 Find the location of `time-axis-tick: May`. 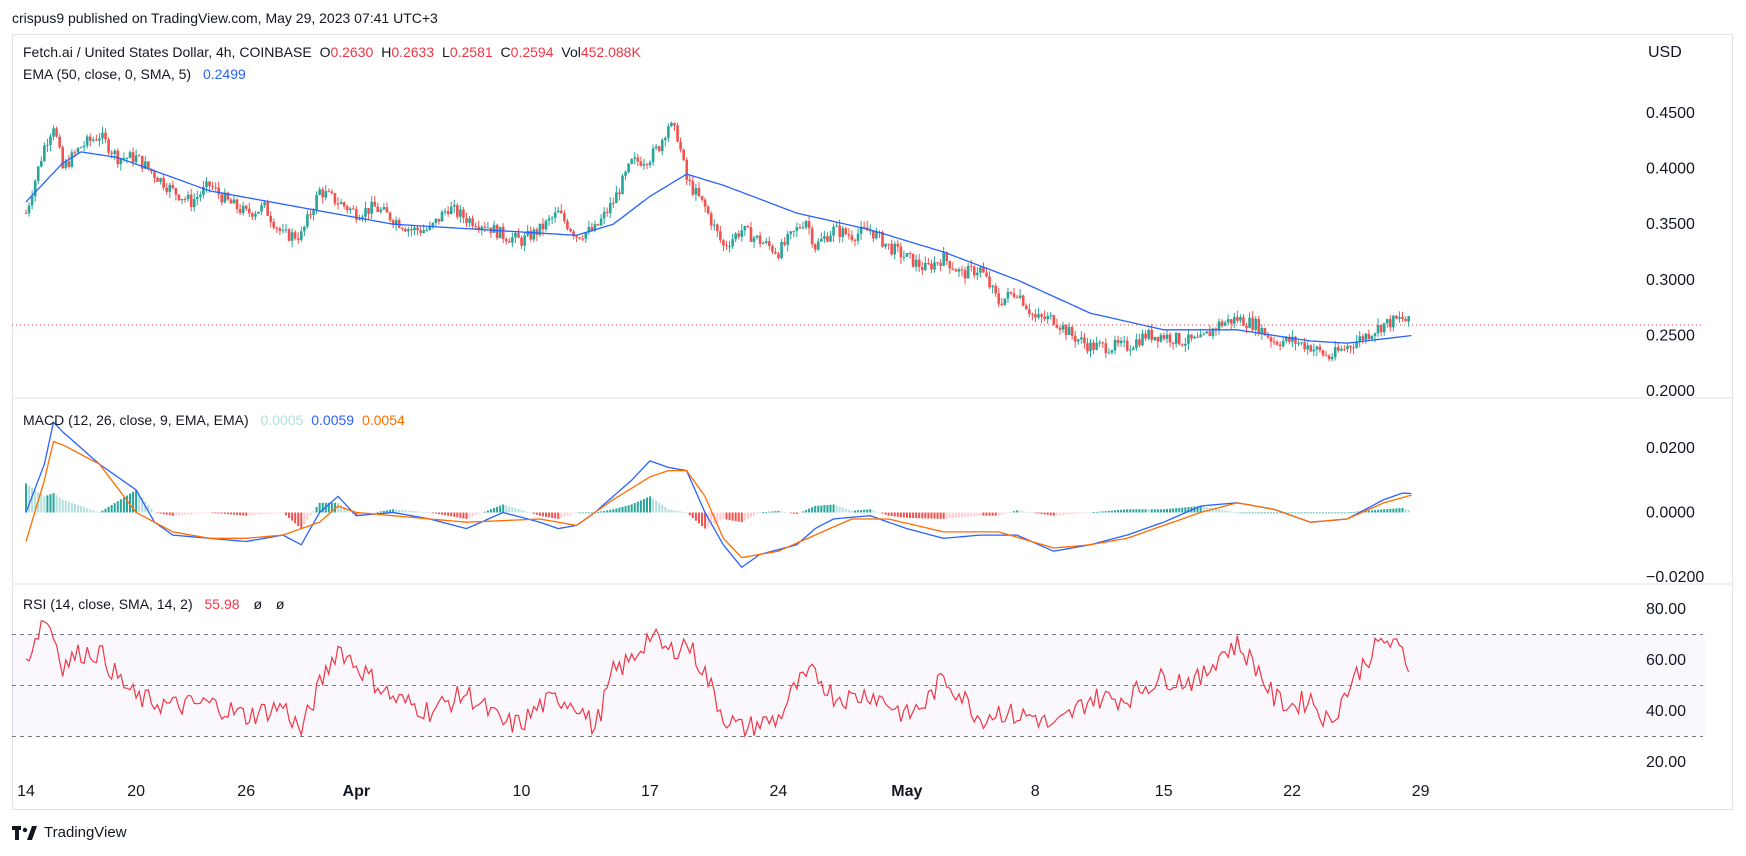

time-axis-tick: May is located at coordinates (906, 791).